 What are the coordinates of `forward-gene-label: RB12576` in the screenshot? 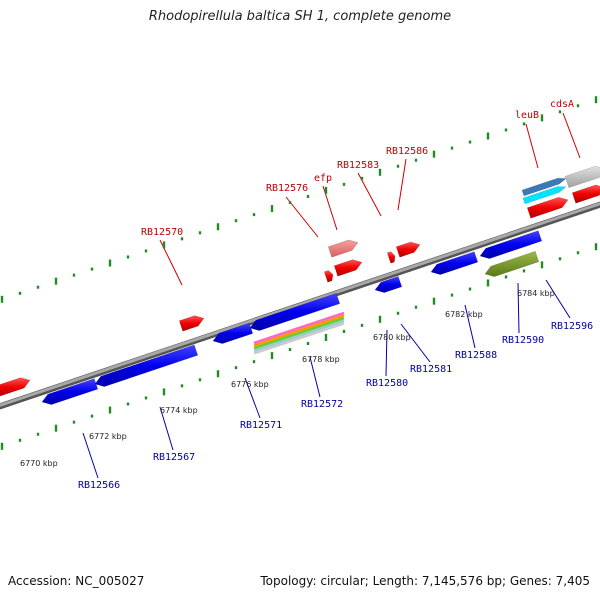 It's located at (287, 188).